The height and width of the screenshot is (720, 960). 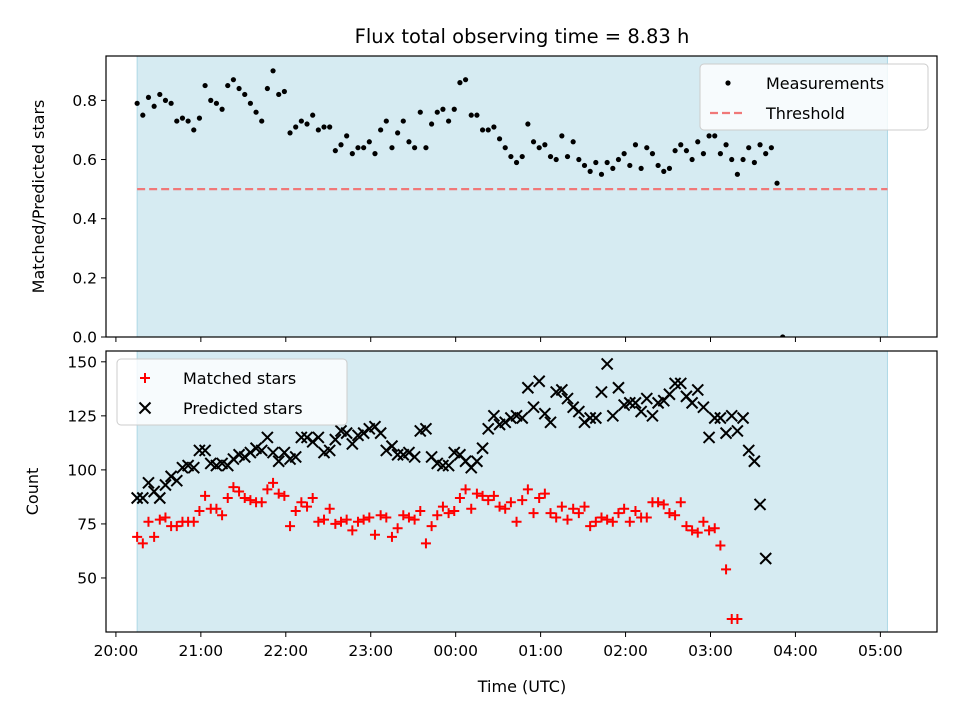 I want to click on y-axis-label: Count, so click(x=32, y=492).